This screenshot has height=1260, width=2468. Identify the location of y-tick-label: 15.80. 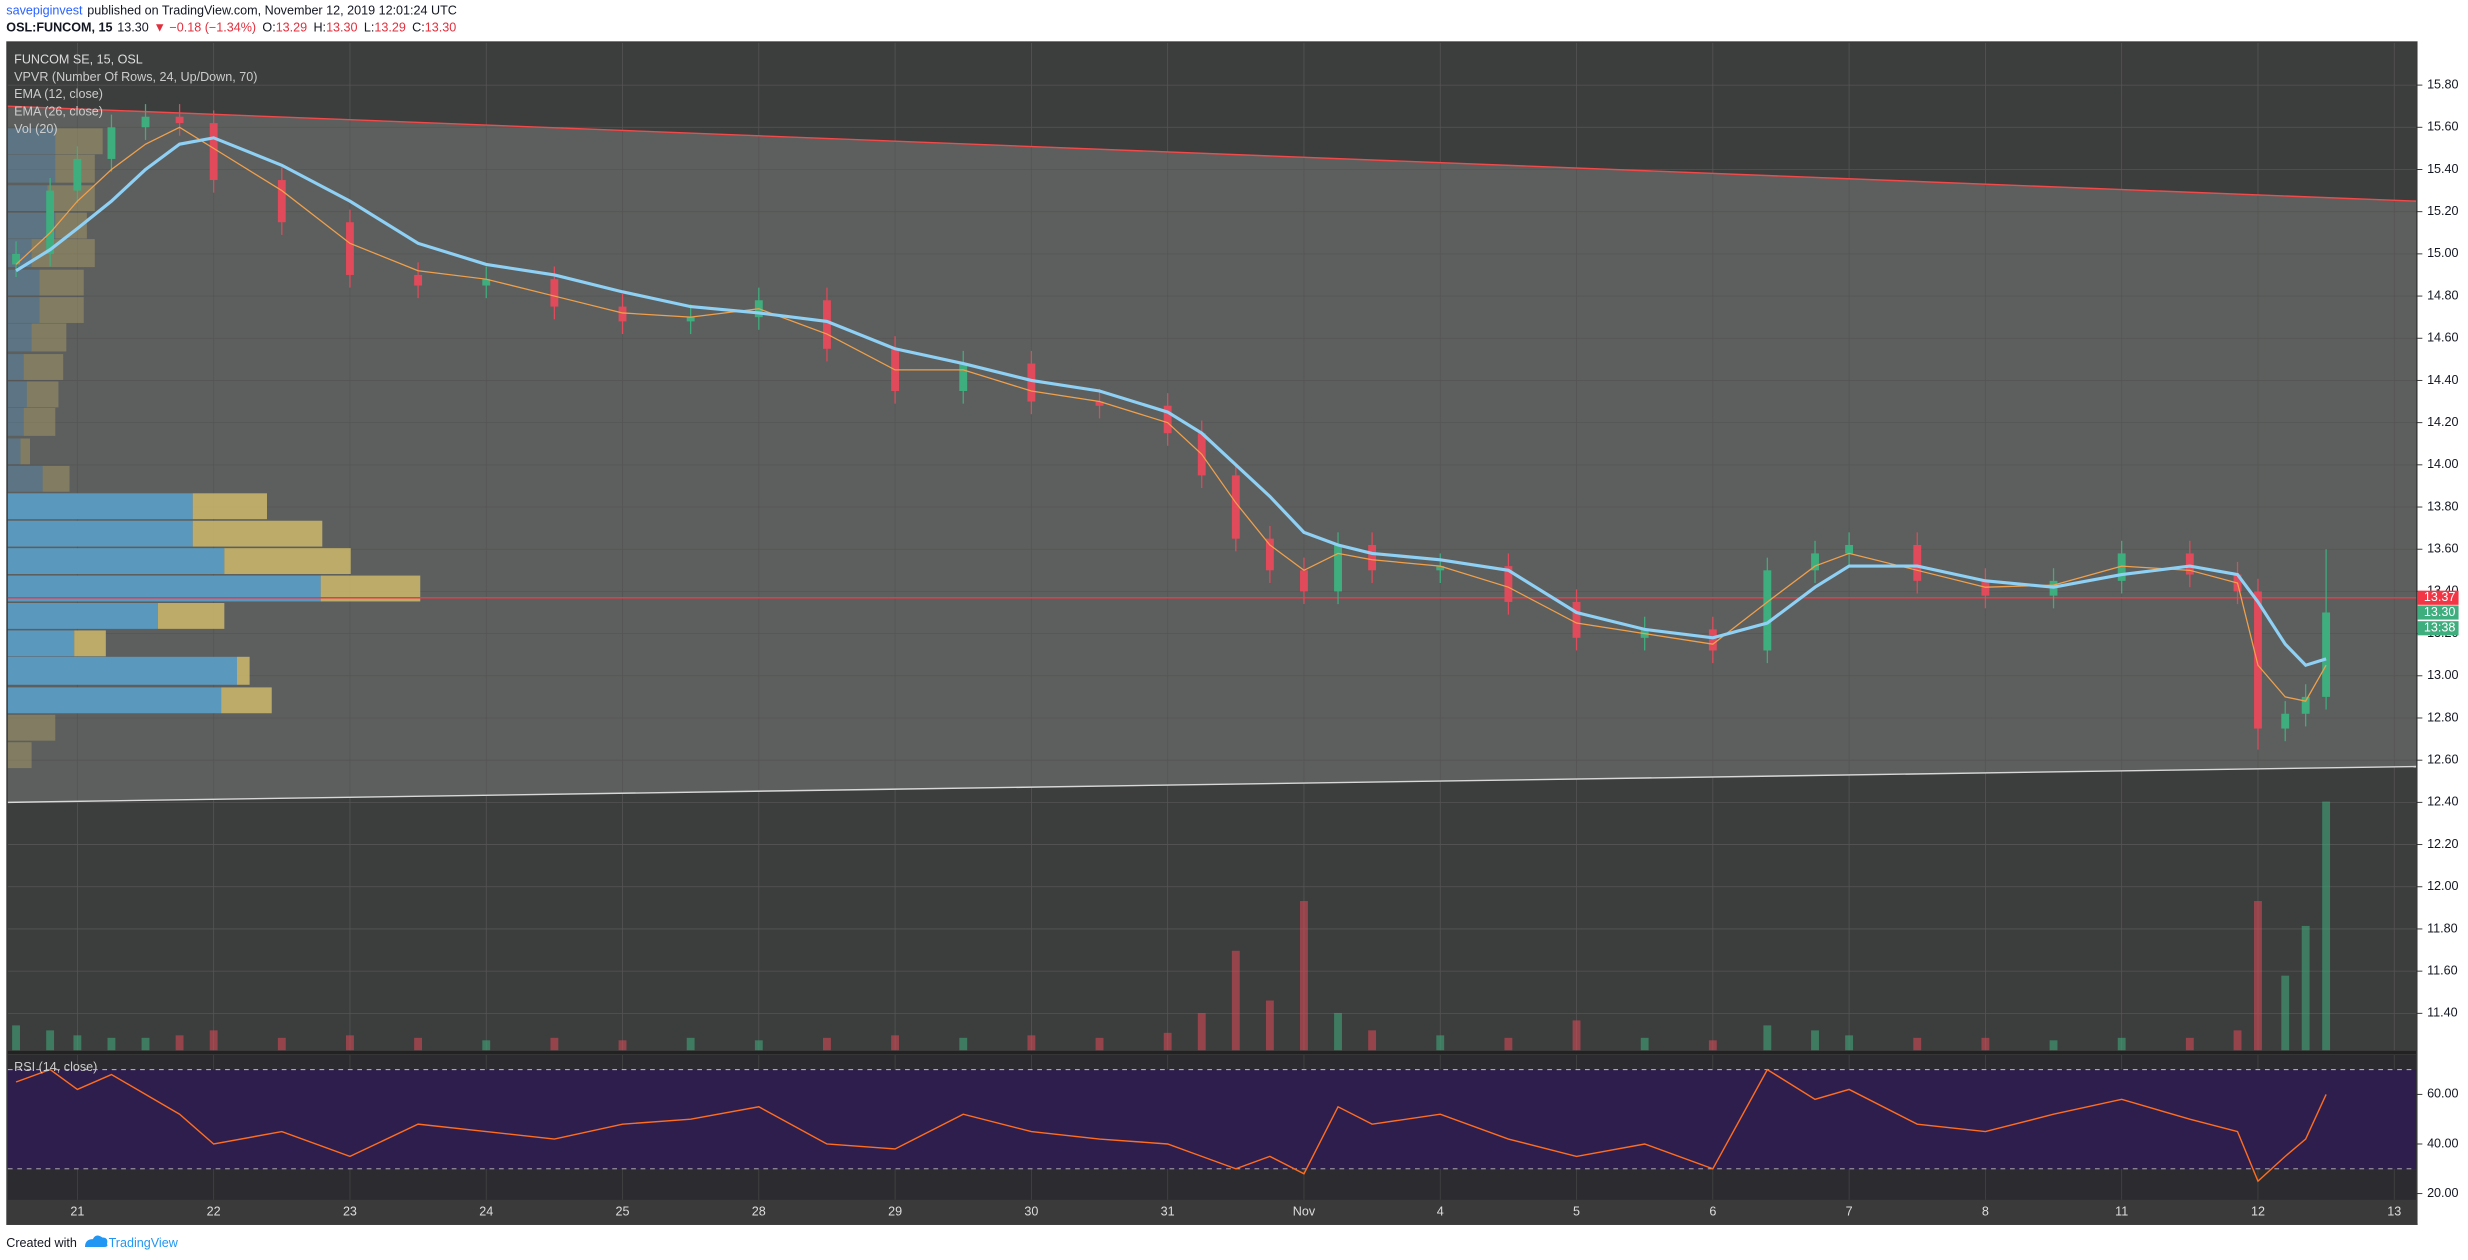
(2442, 84).